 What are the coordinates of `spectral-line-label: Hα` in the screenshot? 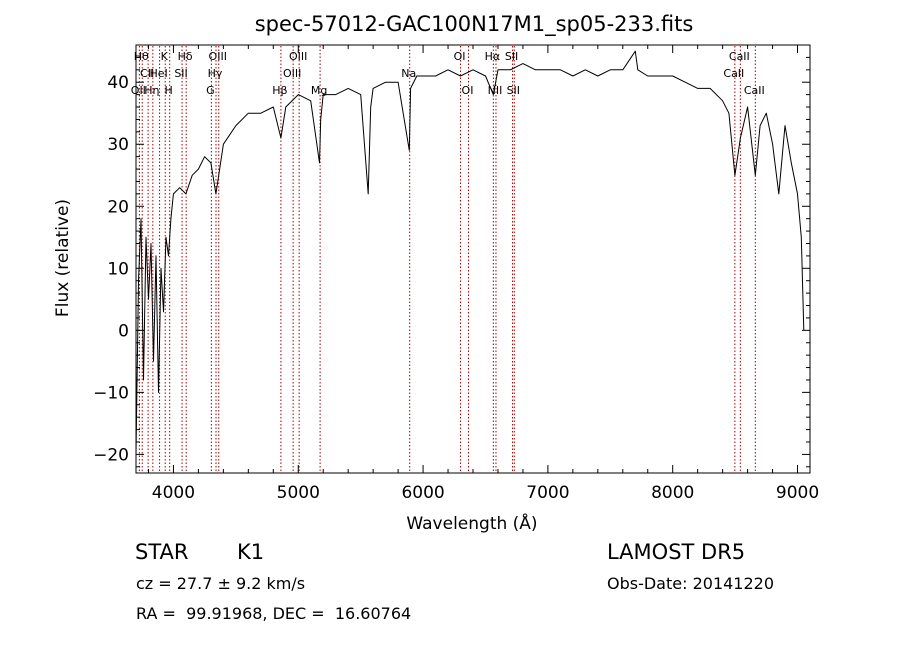 It's located at (493, 56).